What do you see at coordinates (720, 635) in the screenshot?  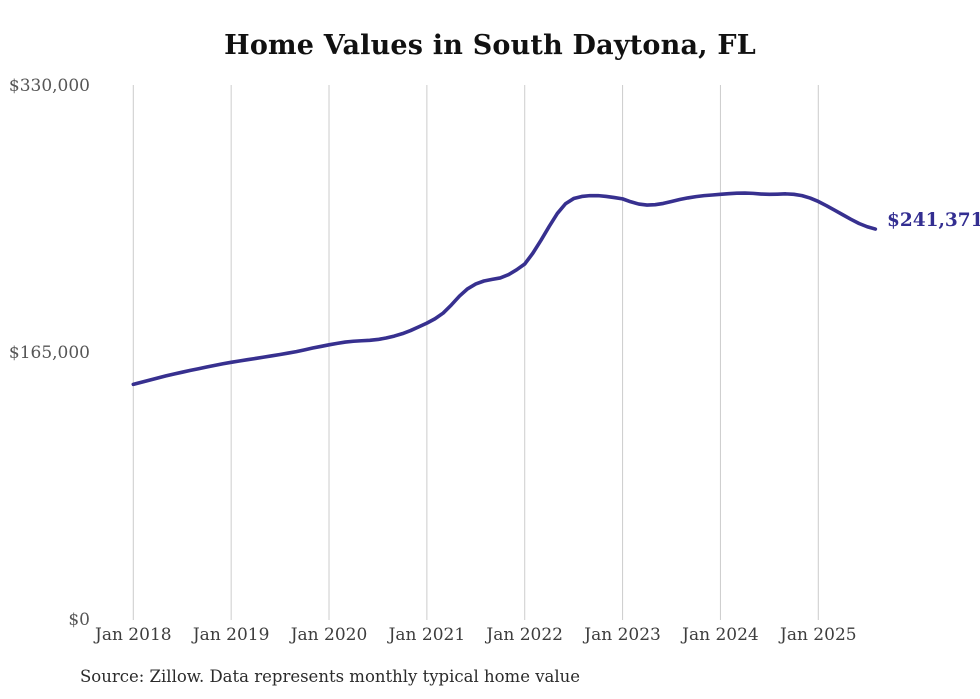 I see `x-tick-label: Jan 2024` at bounding box center [720, 635].